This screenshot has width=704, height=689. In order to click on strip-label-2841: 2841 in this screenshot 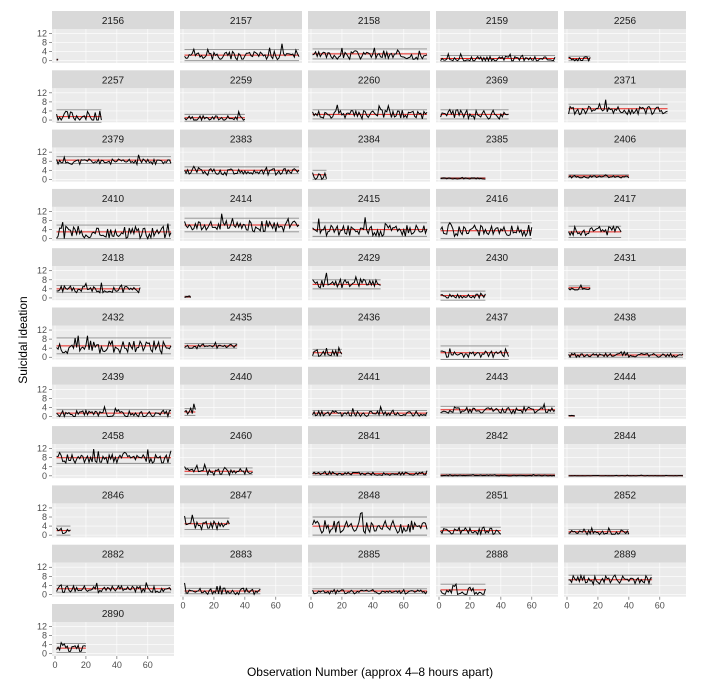, I will do `click(369, 436)`.